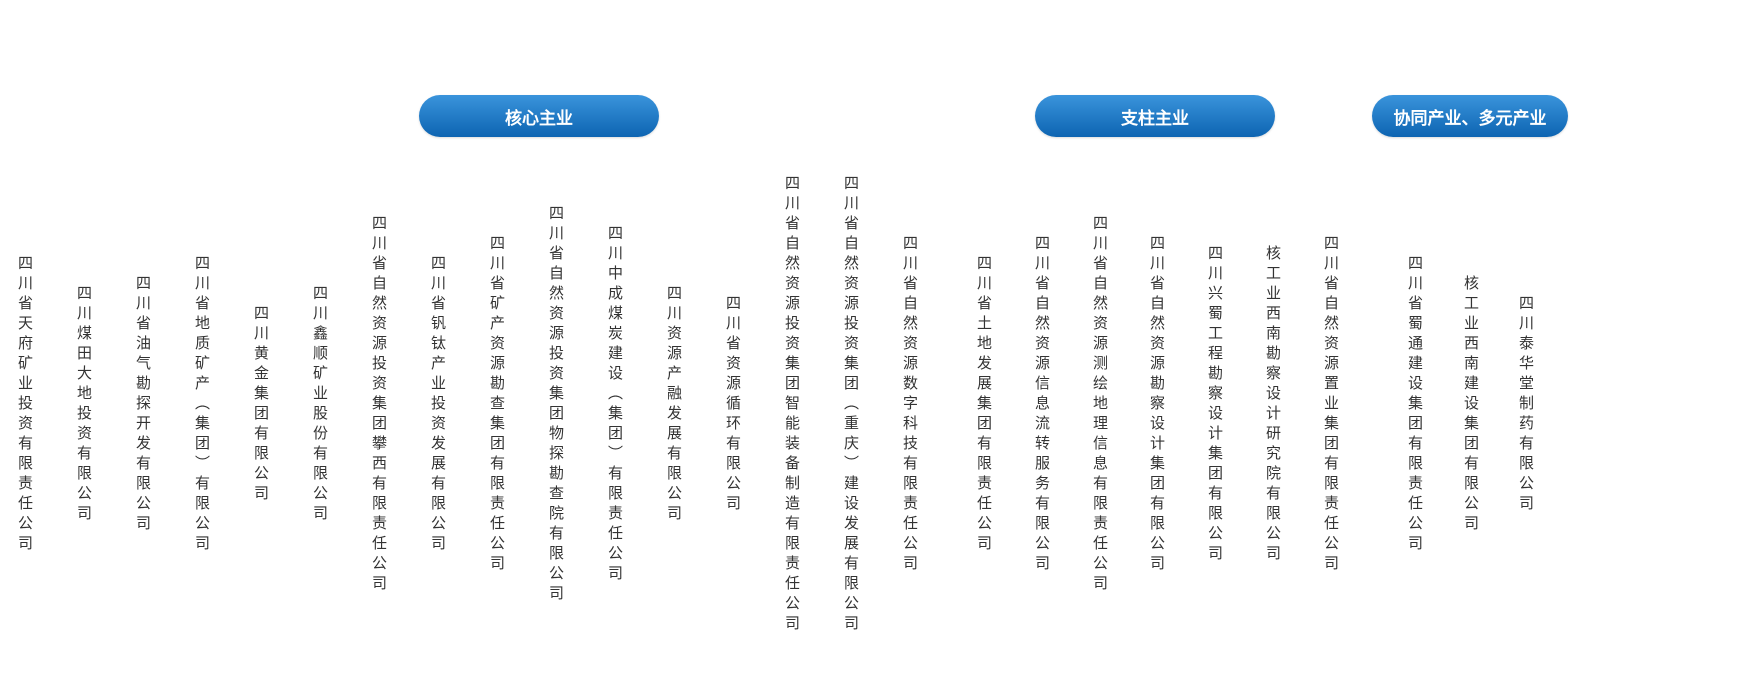 The width and height of the screenshot is (1755, 693). What do you see at coordinates (556, 405) in the screenshot?
I see `company-name: 四川省自然资源投资集团物探勘查院有限公司` at bounding box center [556, 405].